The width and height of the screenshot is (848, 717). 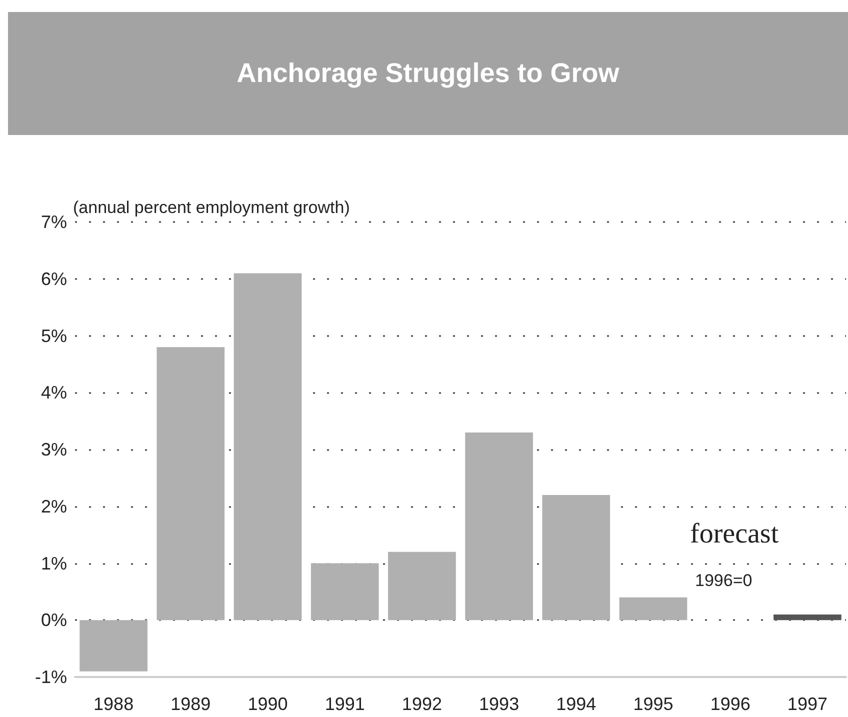 I want to click on x-tick-label: 1988, so click(x=114, y=704).